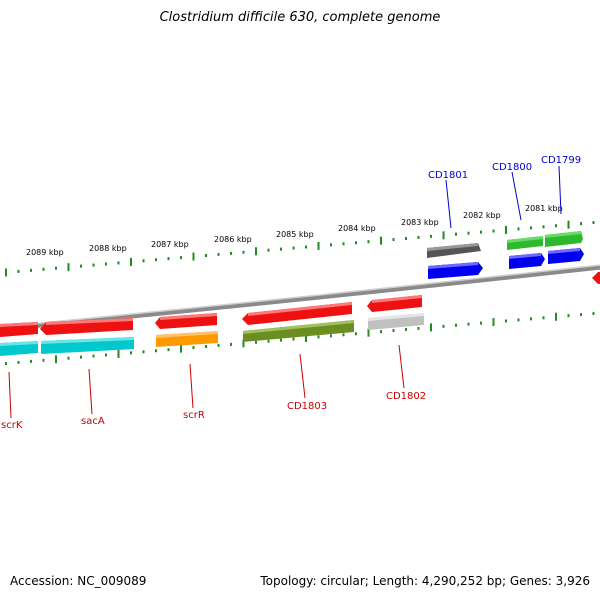 The image size is (600, 600). What do you see at coordinates (86, 326) in the screenshot?
I see `feature-saca-red` at bounding box center [86, 326].